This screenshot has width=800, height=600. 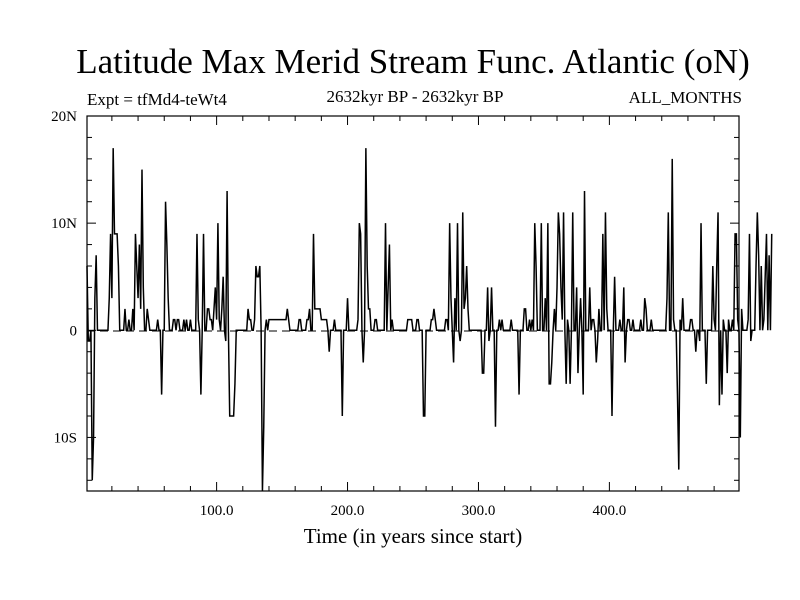 I want to click on x-axis-label: Time (in years since start), so click(x=413, y=536).